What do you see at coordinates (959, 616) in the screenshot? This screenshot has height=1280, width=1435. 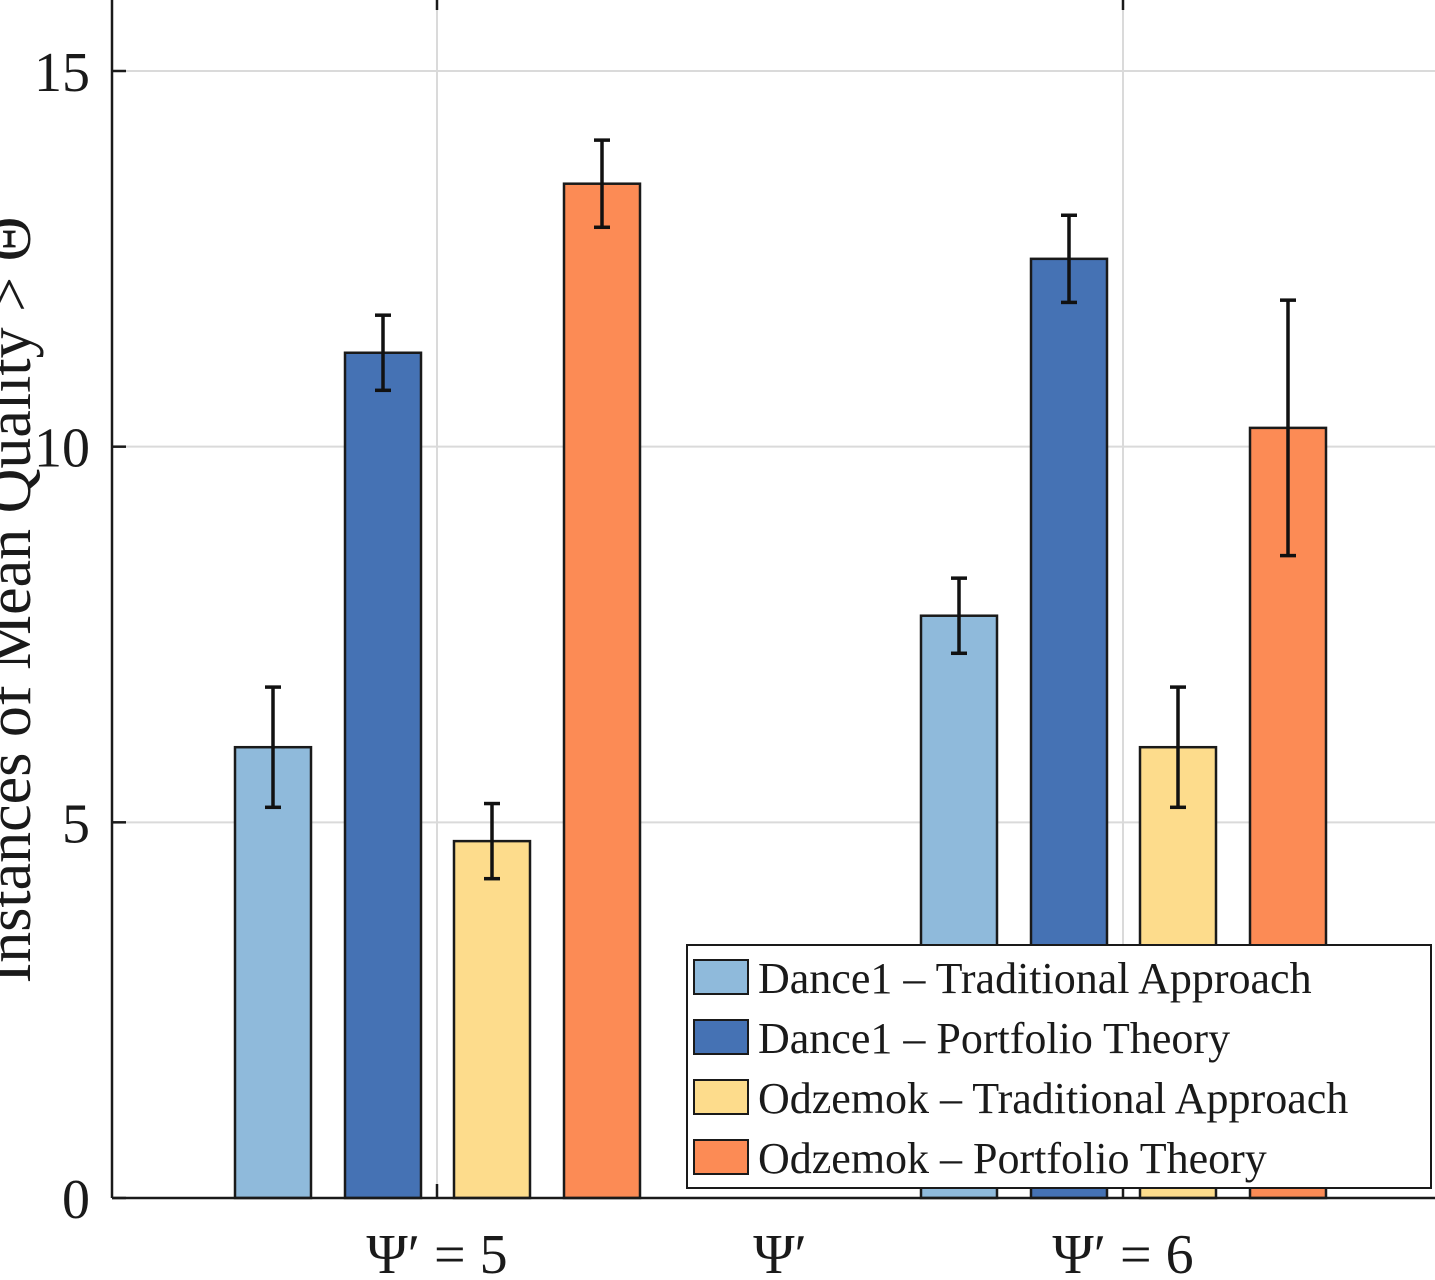 I see `error-bar-series1-cat2` at bounding box center [959, 616].